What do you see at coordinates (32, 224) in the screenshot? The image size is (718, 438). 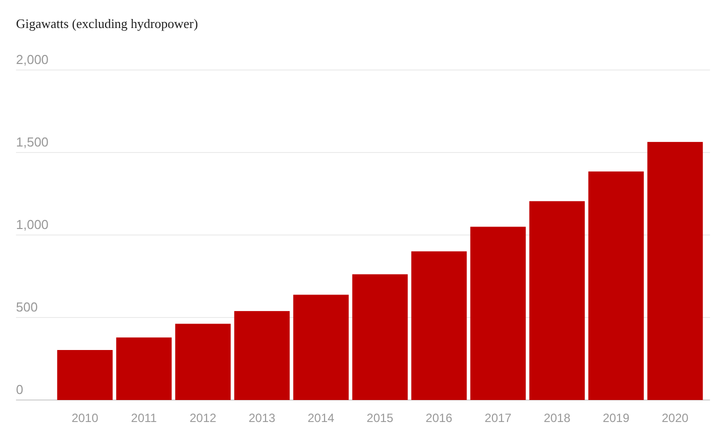 I see `y-tick-label: 1,000` at bounding box center [32, 224].